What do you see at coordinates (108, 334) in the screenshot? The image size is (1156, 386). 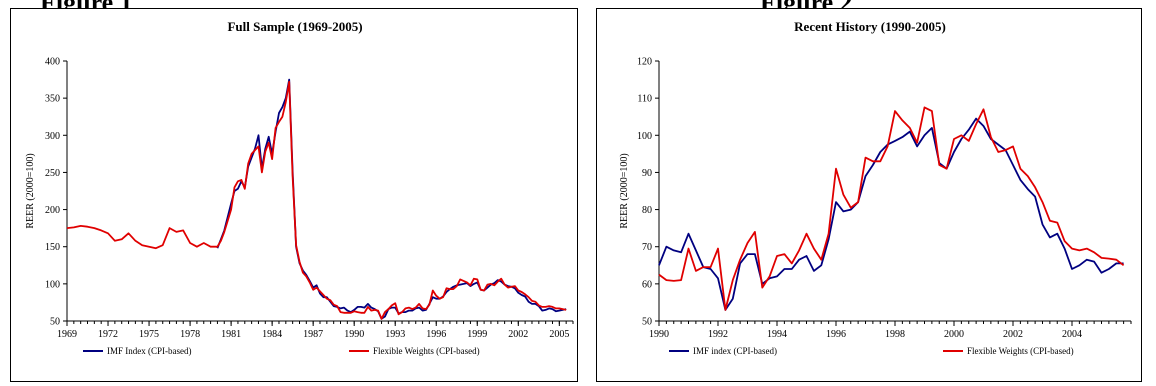 I see `x-tick-label: 1972` at bounding box center [108, 334].